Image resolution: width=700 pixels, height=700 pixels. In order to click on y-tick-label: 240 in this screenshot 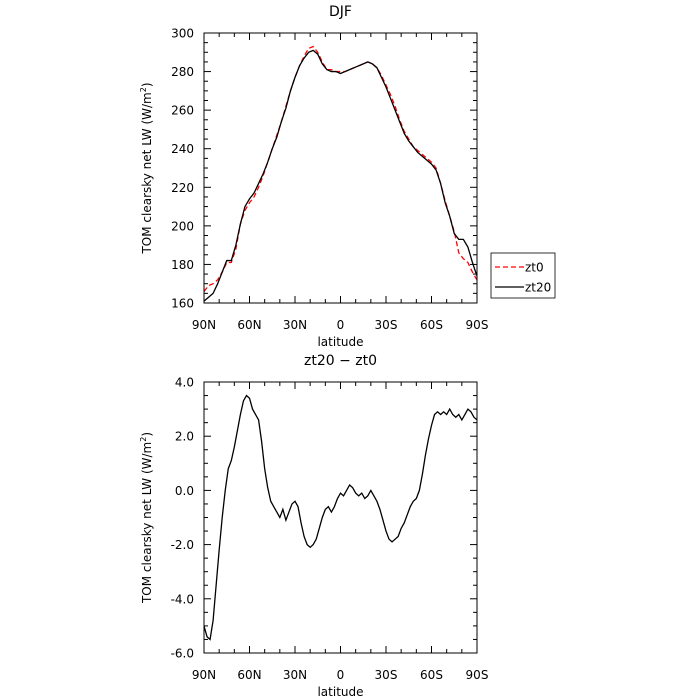, I will do `click(182, 149)`.